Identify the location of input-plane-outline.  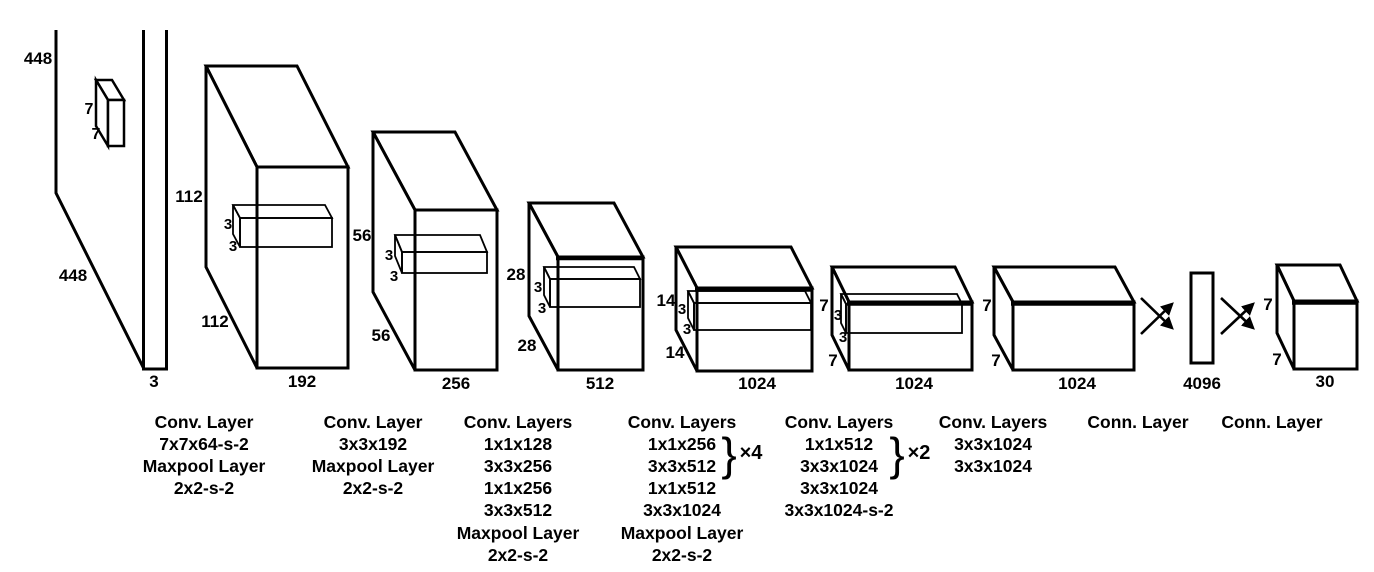
(99, 199).